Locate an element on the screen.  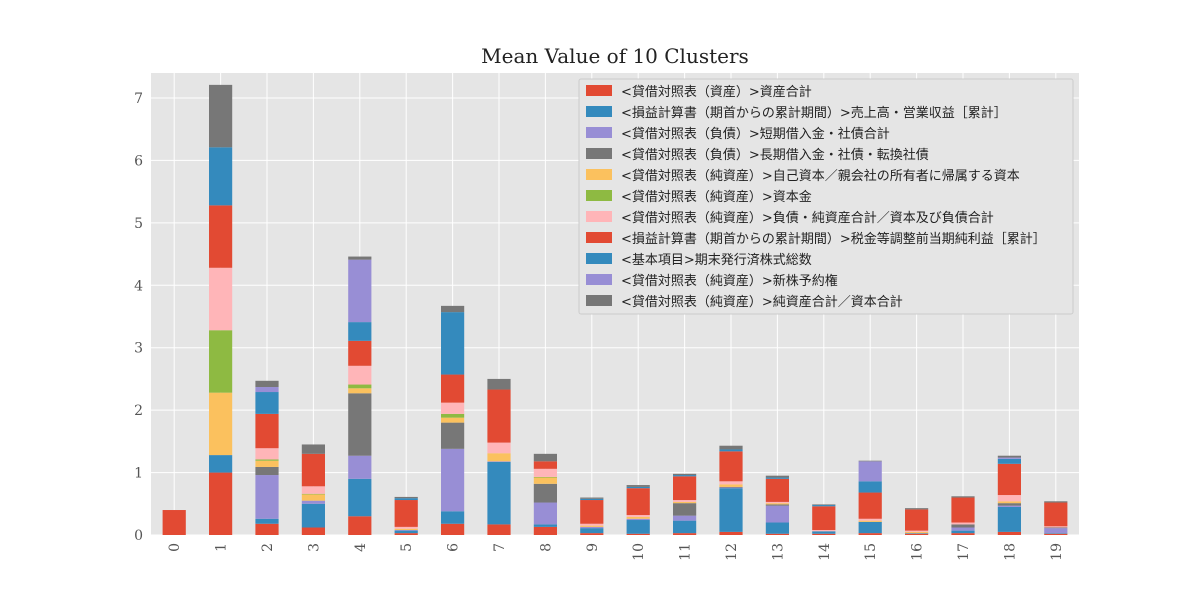
legend-label: <貸借対照表（純資産）>資本金 is located at coordinates (716, 197).